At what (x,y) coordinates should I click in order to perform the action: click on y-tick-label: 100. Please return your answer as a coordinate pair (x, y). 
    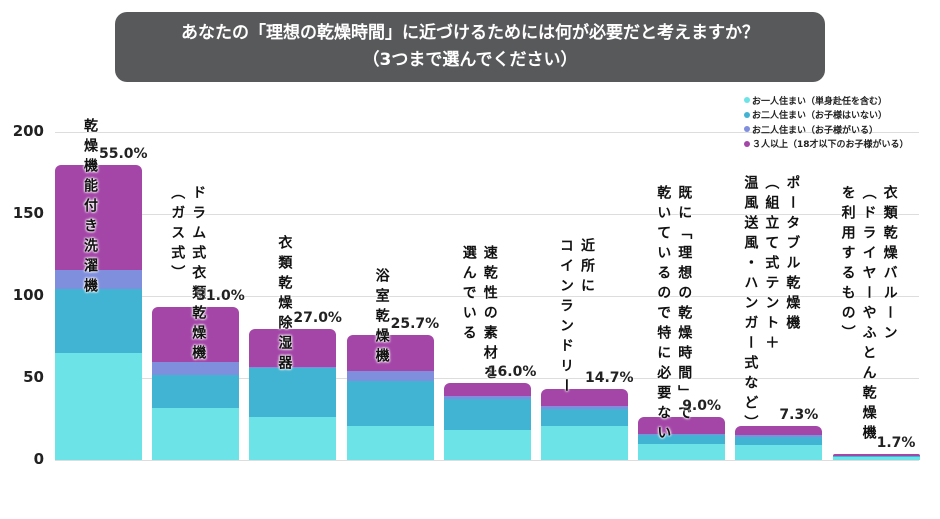
    Looking at the image, I should click on (28, 295).